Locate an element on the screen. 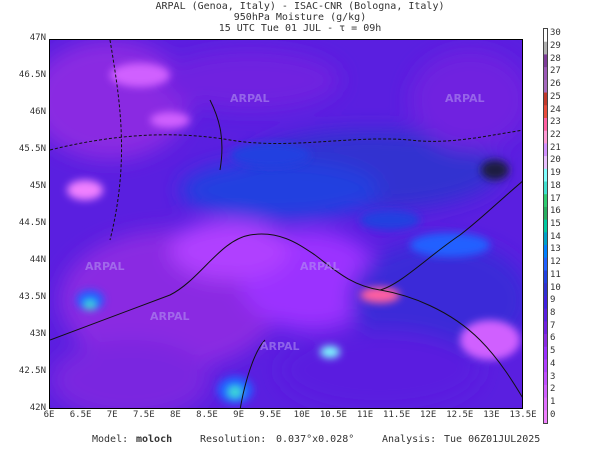 This screenshot has width=600, height=450. lat-tick-label: 42N is located at coordinates (37, 408).